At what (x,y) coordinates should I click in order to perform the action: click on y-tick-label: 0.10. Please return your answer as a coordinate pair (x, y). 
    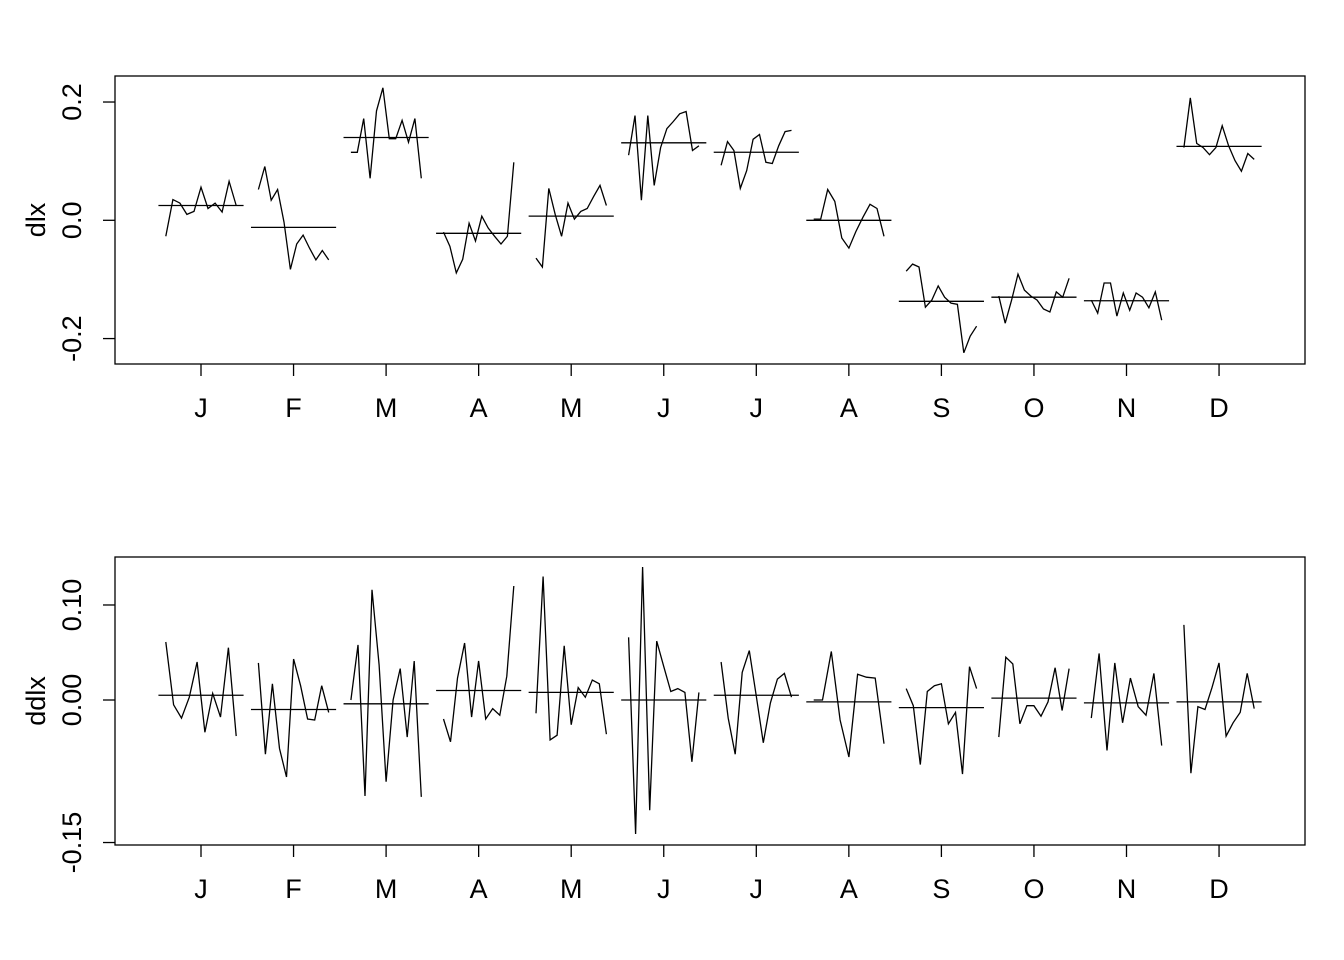
    Looking at the image, I should click on (72, 605).